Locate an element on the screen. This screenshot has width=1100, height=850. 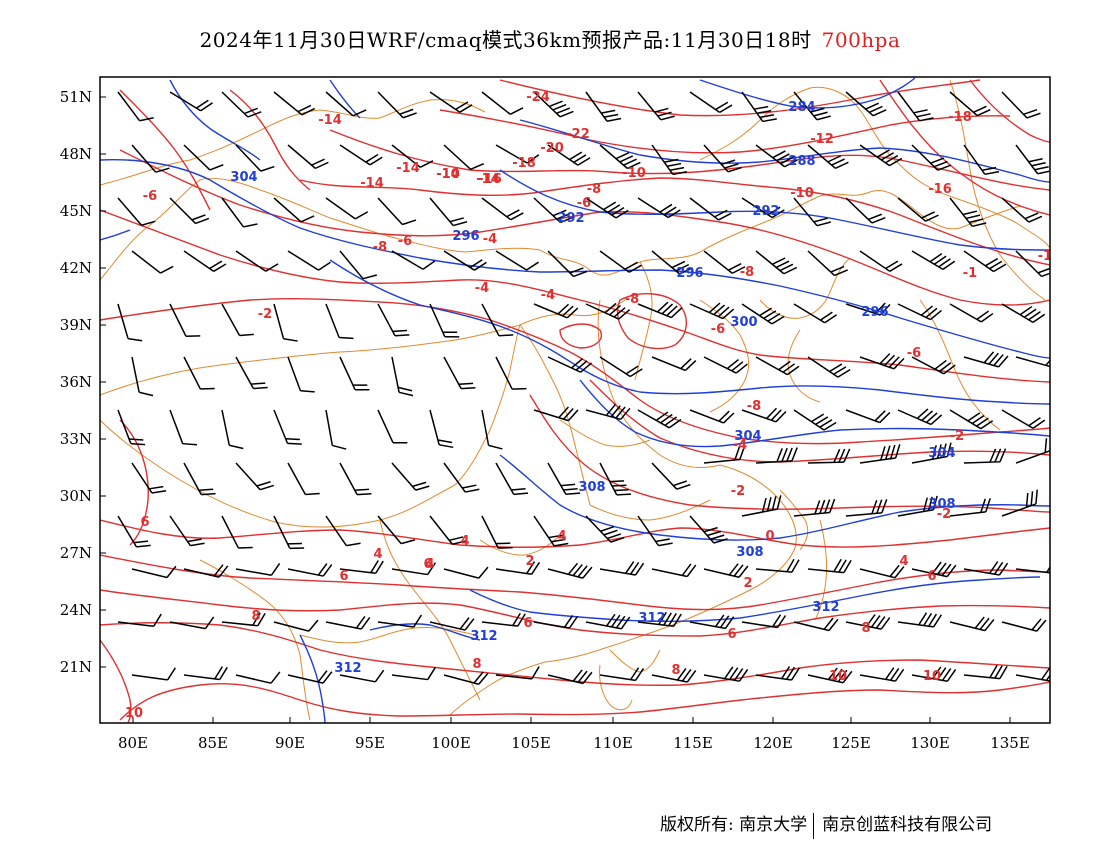
lat-label: 21N is located at coordinates (76, 667).